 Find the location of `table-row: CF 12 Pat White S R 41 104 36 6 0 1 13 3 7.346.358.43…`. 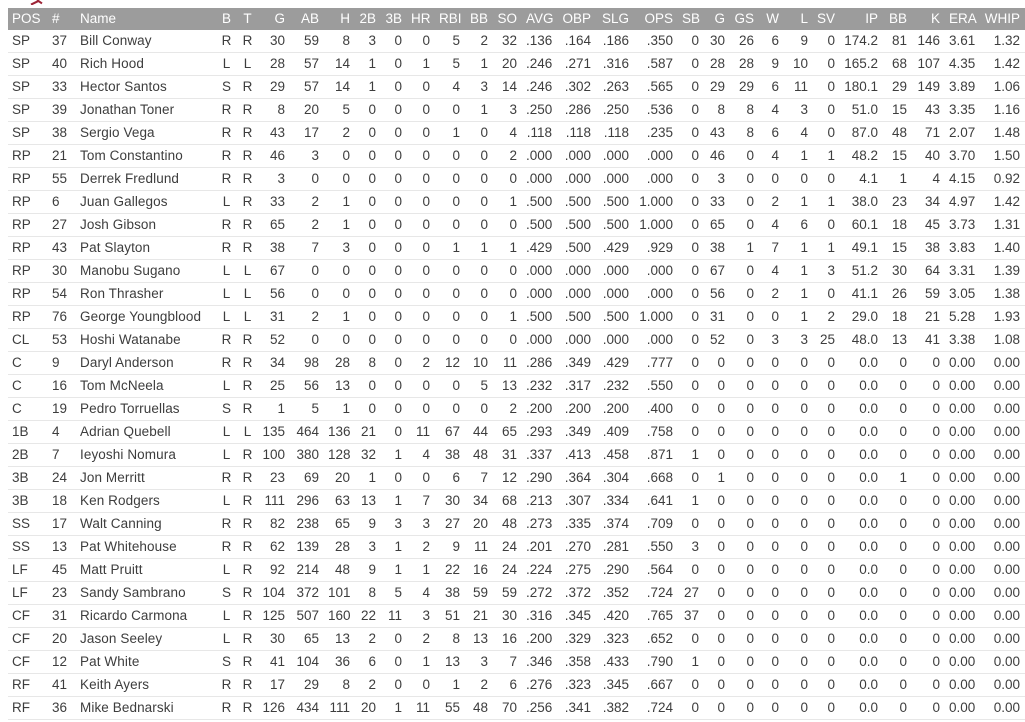

table-row: CF 12 Pat White S R 41 104 36 6 0 1 13 3 7.346.358.43… is located at coordinates (516, 662).